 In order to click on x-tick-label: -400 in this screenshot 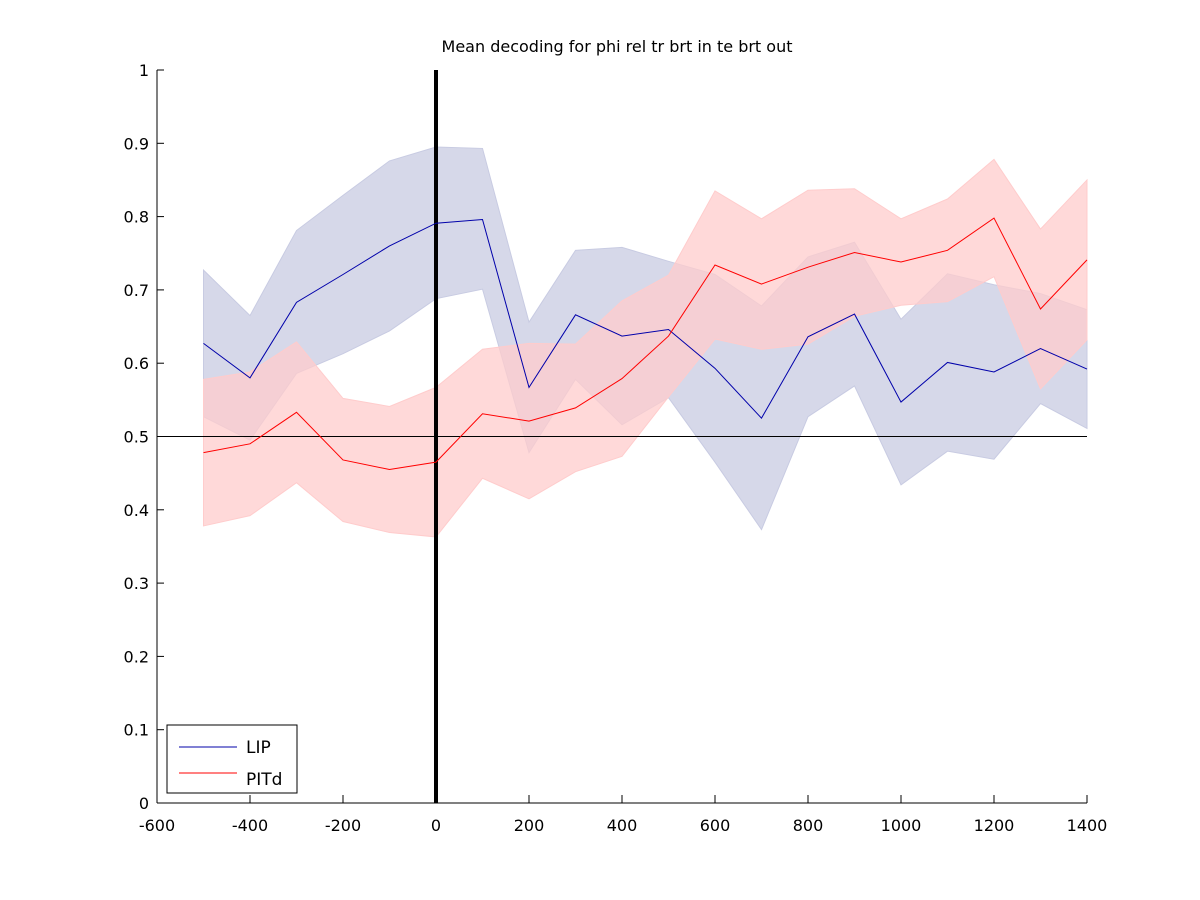, I will do `click(250, 825)`.